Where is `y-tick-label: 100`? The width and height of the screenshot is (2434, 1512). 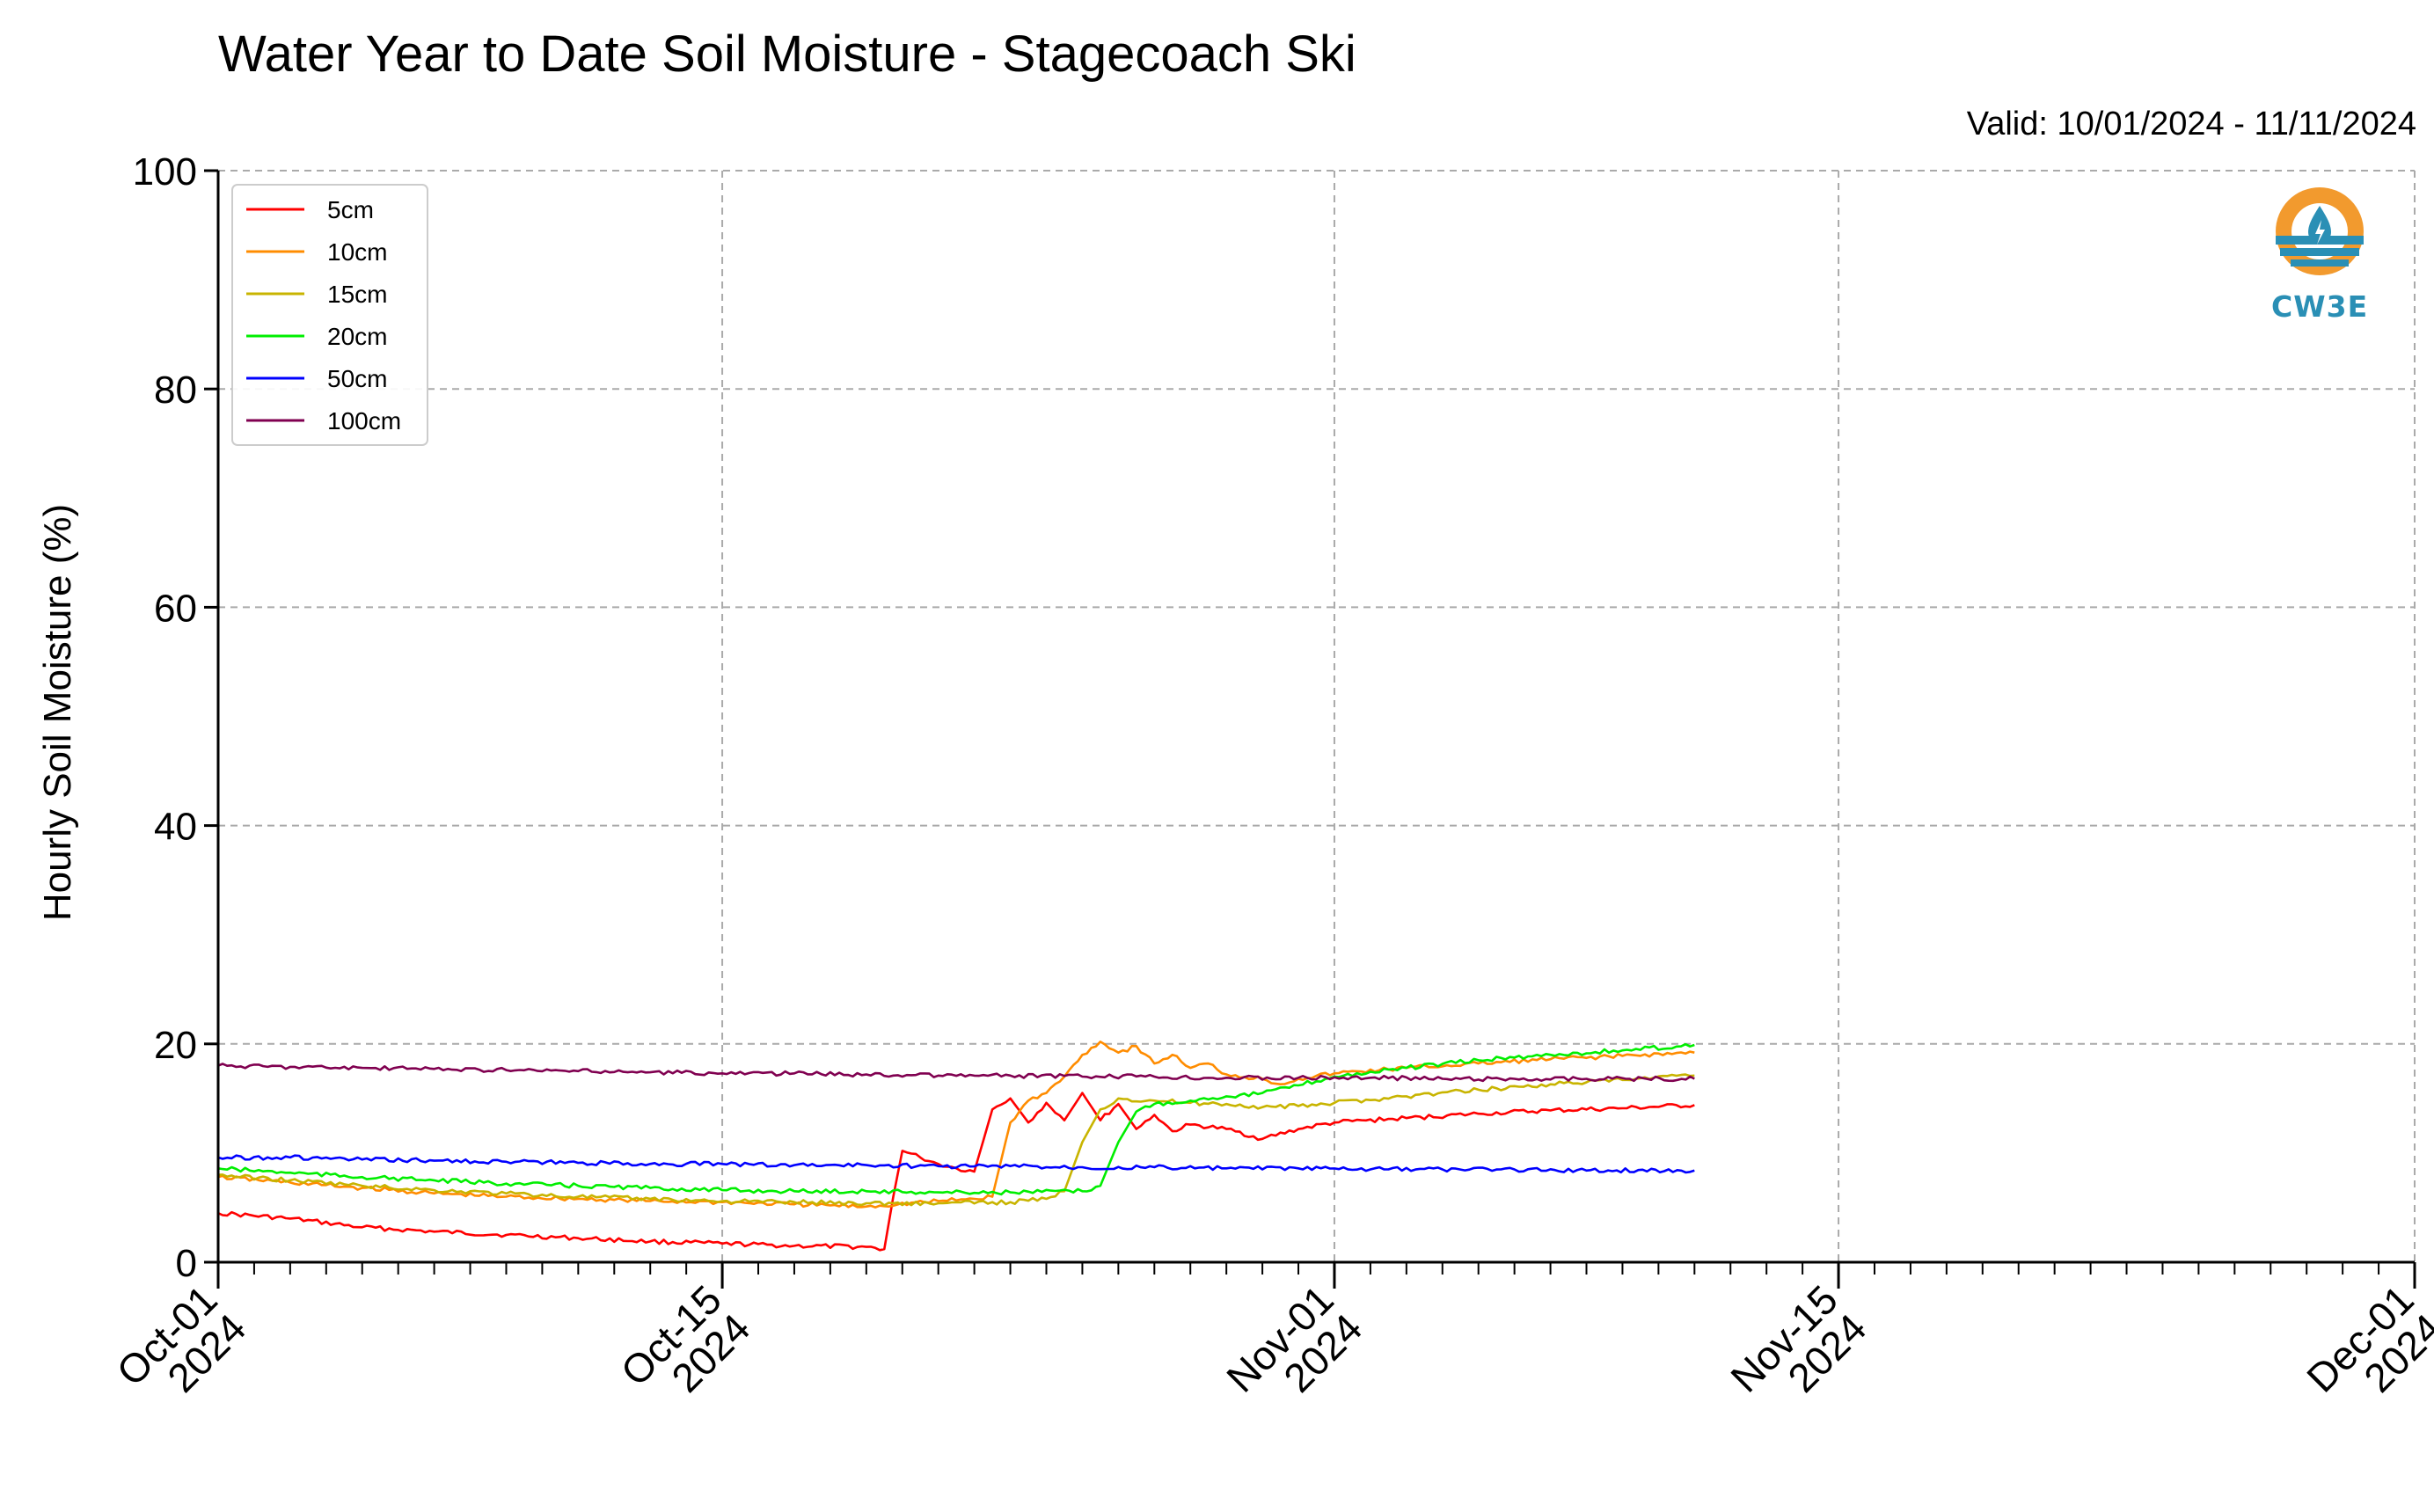 y-tick-label: 100 is located at coordinates (165, 172).